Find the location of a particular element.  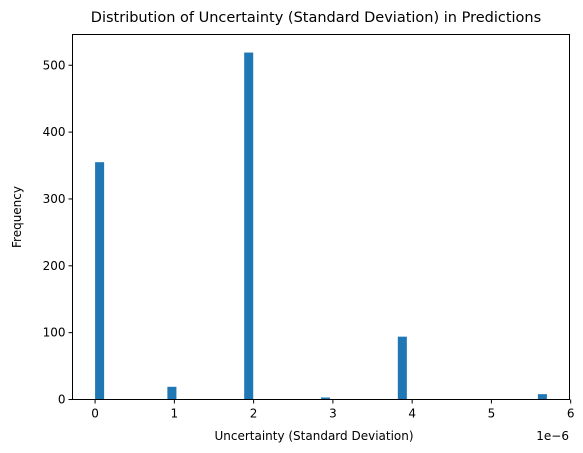

y-axis-ticks: 0 100 200 300 400 500 is located at coordinates (58, 232).